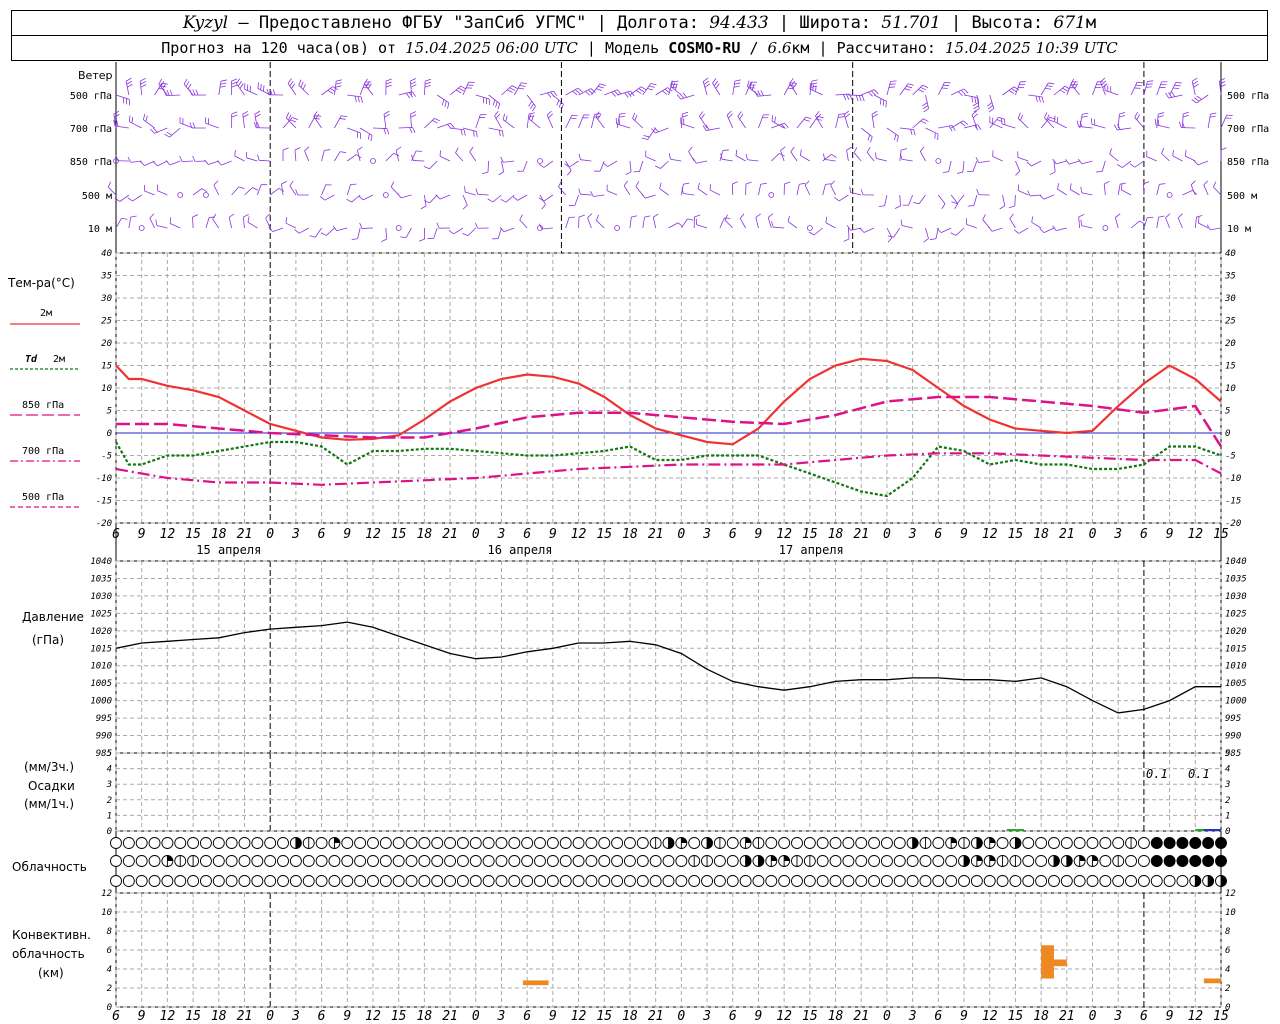 This screenshot has height=1024, width=1280. What do you see at coordinates (101, 597) in the screenshot?
I see `y-tick-left: 1030` at bounding box center [101, 597].